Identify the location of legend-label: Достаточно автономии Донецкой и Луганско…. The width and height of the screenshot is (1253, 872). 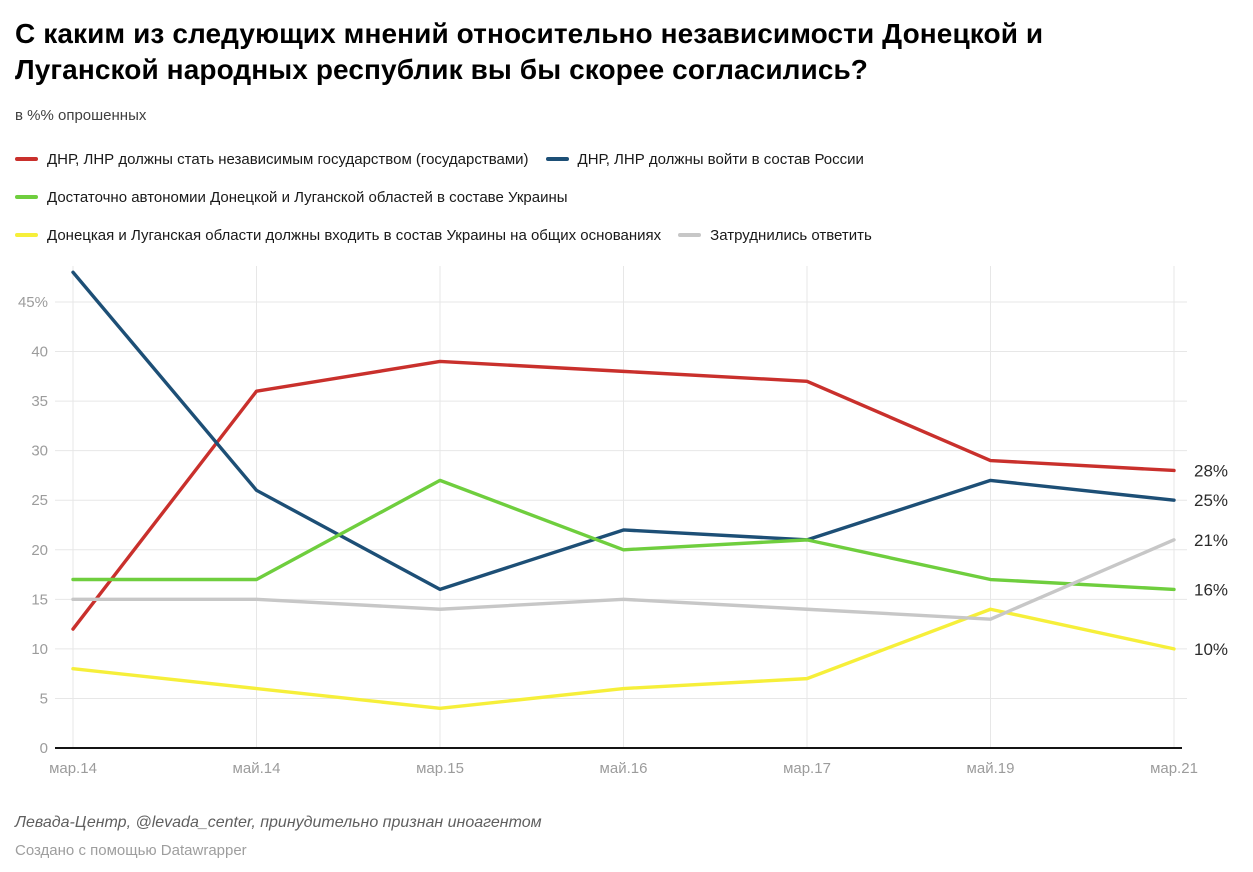
(307, 197).